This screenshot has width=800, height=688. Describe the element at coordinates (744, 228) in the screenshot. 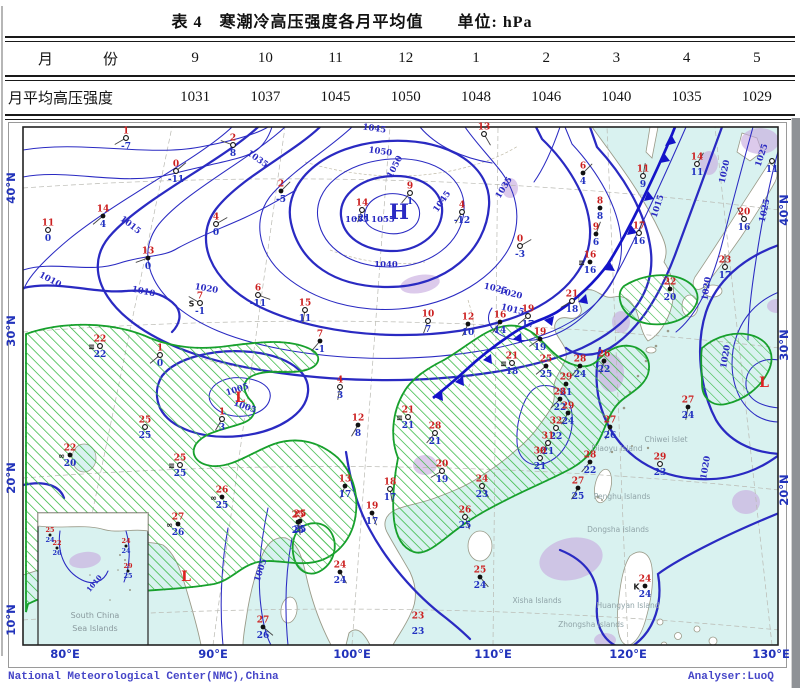

I see `station-dewpoint: 16` at that location.